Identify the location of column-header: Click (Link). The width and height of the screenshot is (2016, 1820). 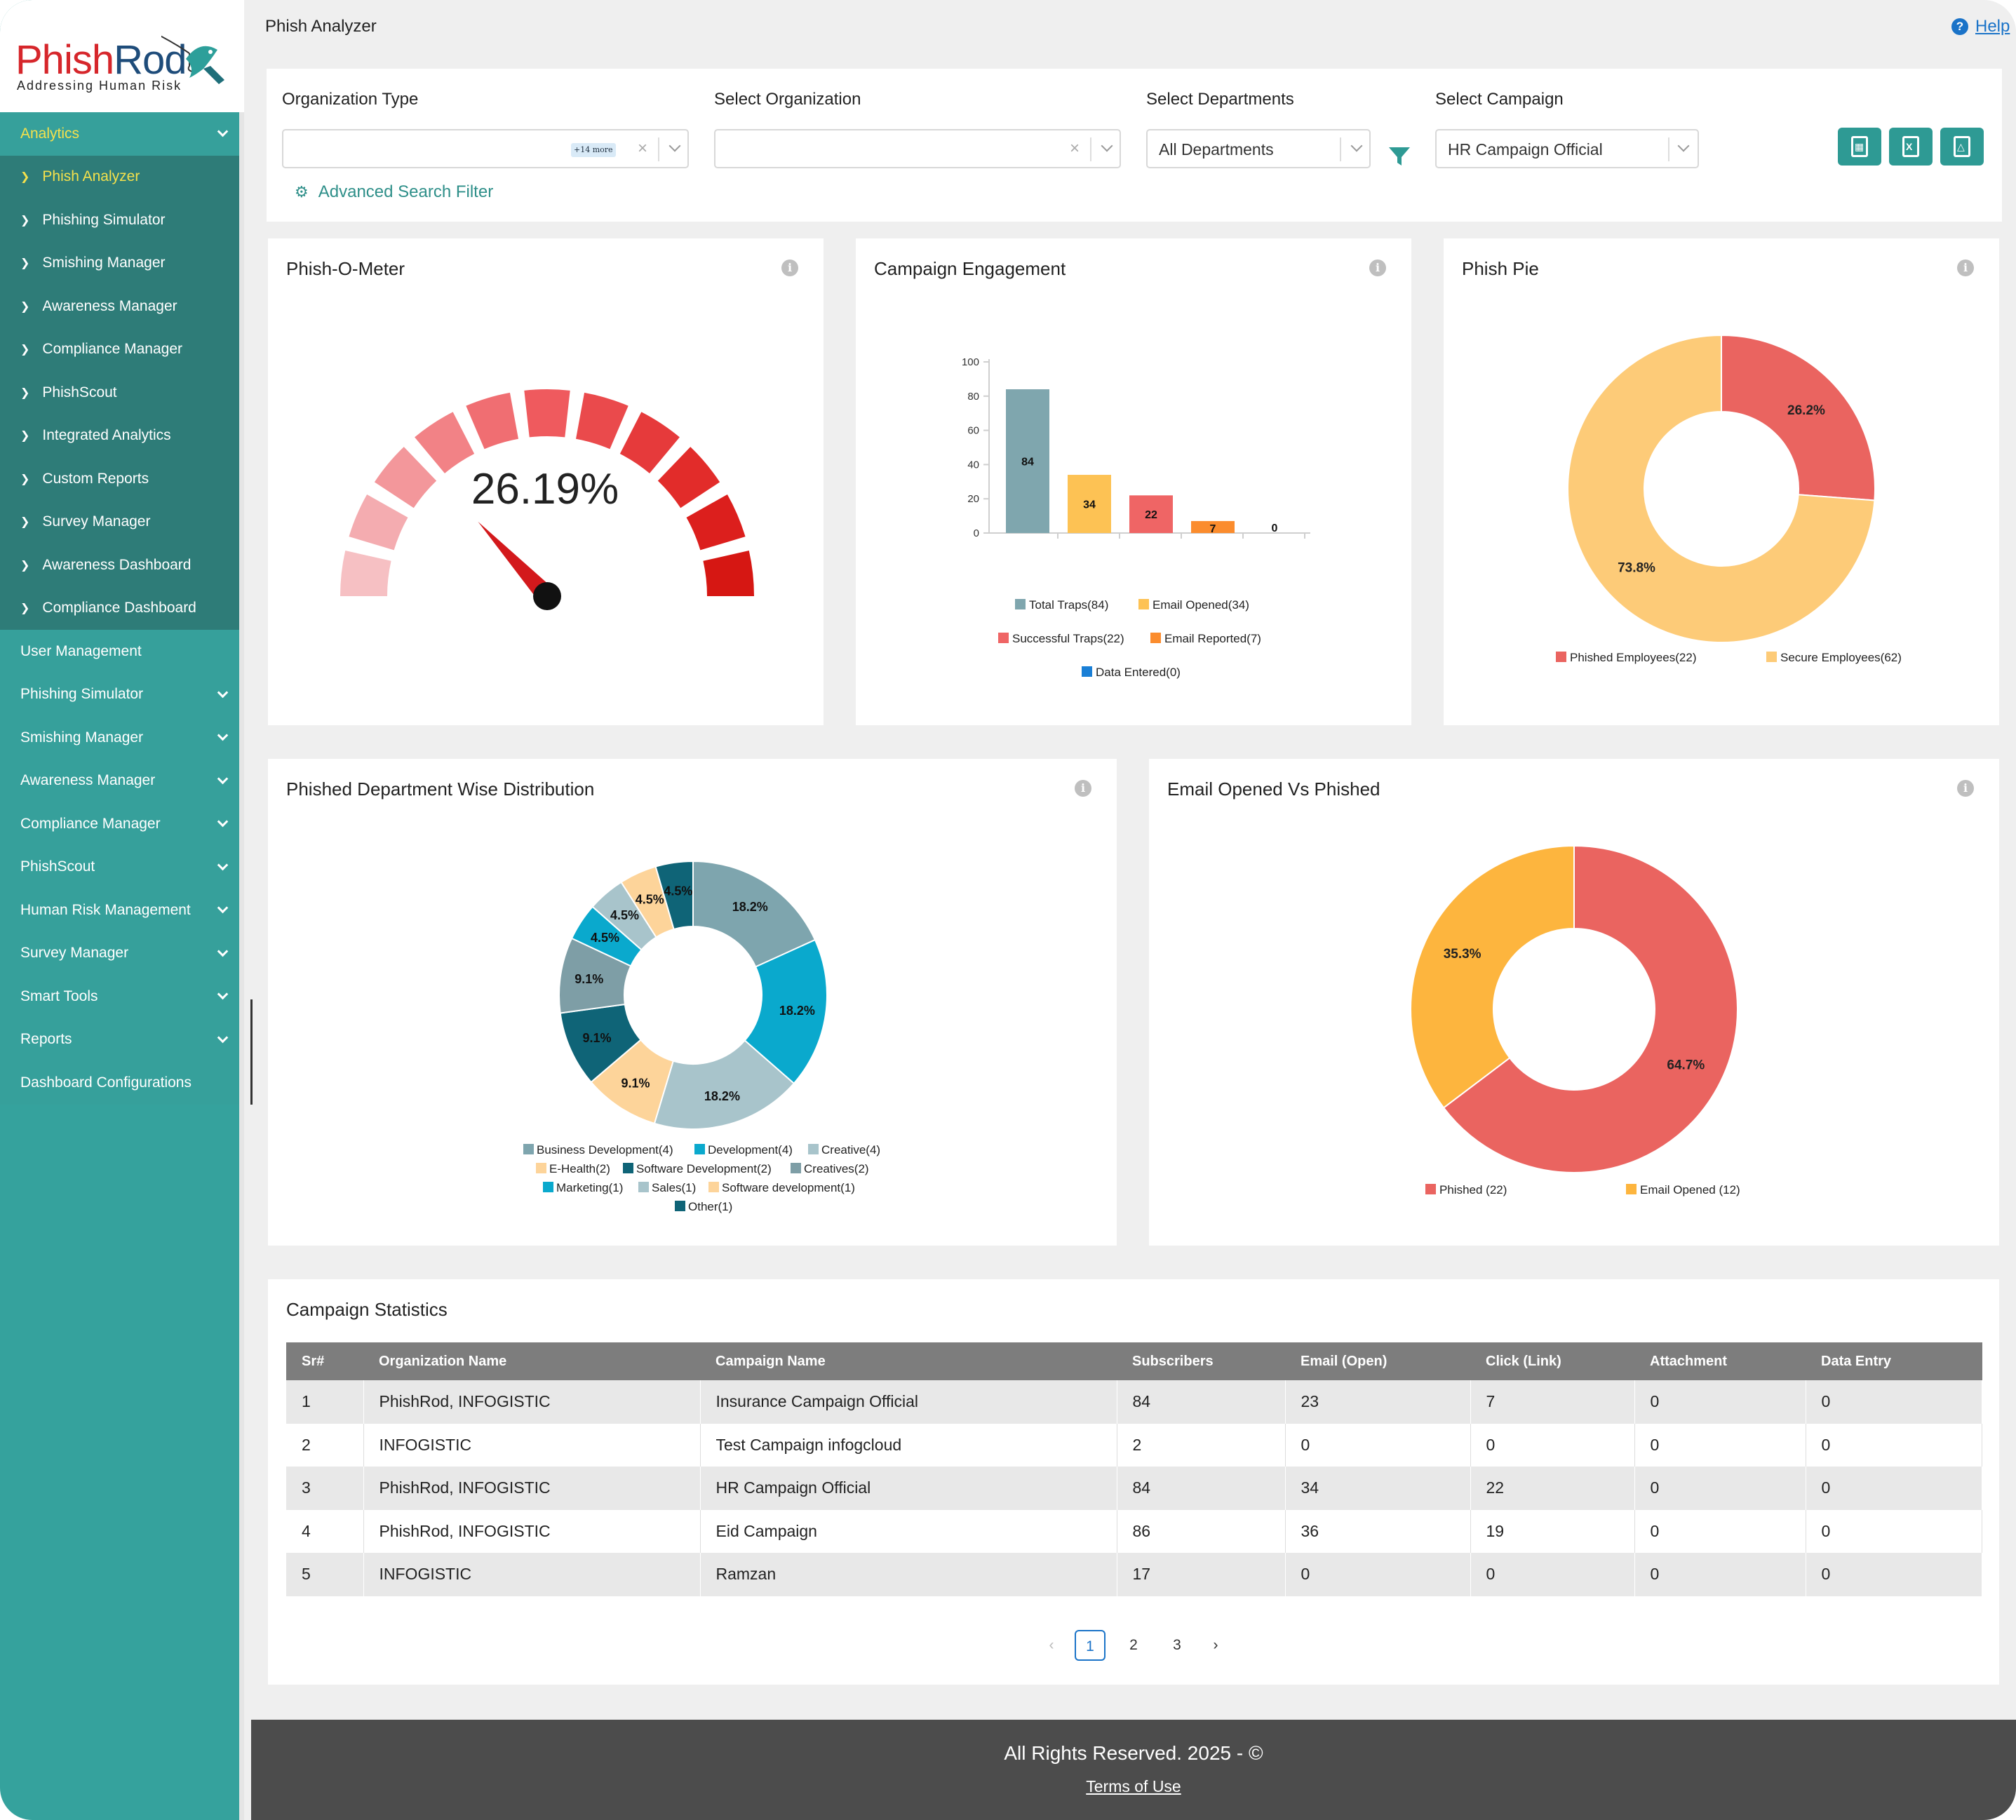
(1552, 1361).